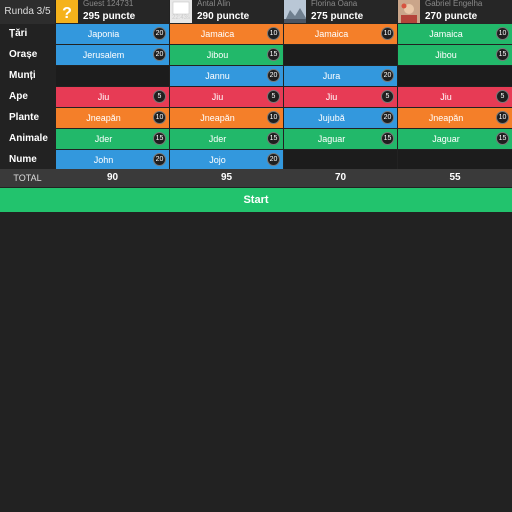 This screenshot has height=512, width=512. I want to click on player-card-2: 22:43s Antal Alin 290 puncte, so click(226, 12).